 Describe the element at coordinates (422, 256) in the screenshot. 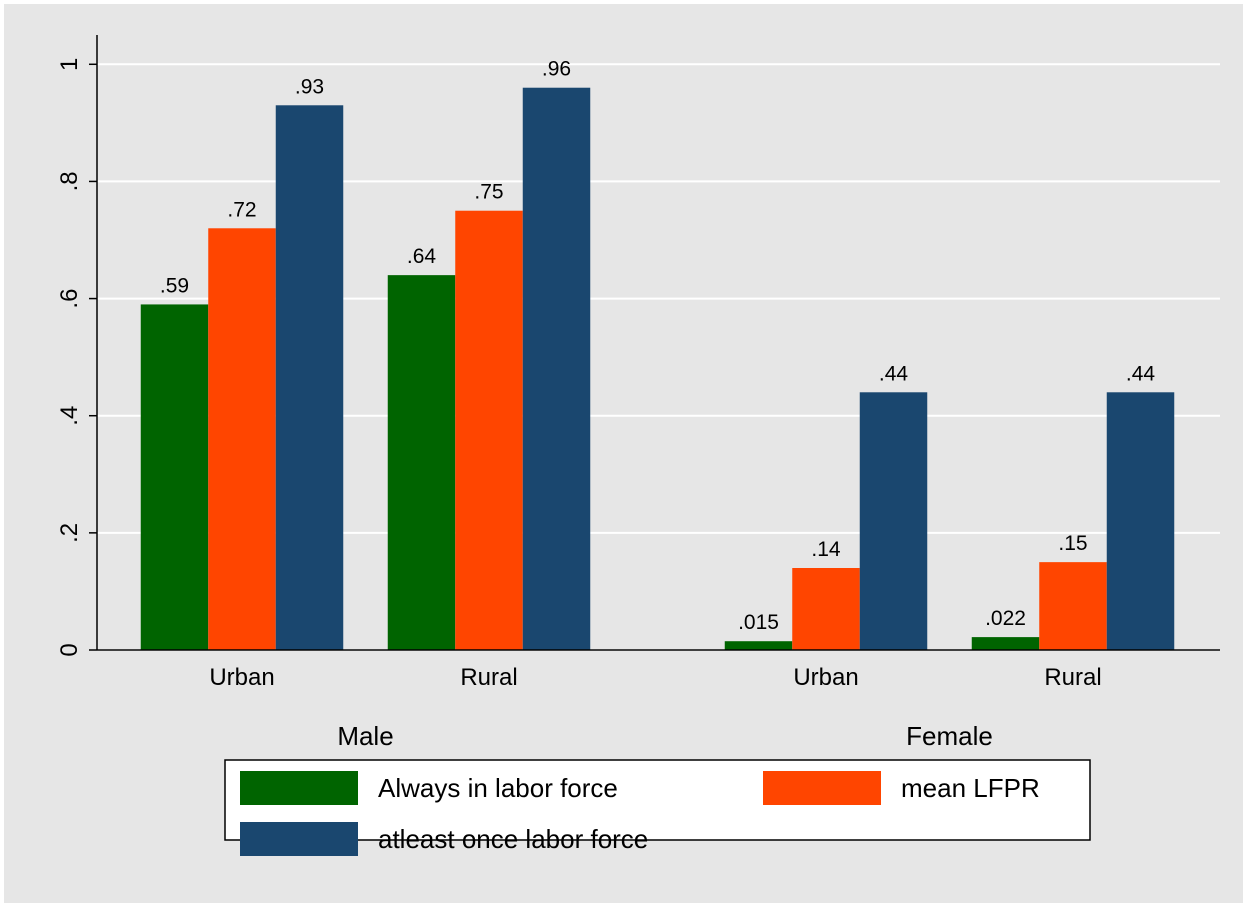

I see `value-label: .64` at that location.